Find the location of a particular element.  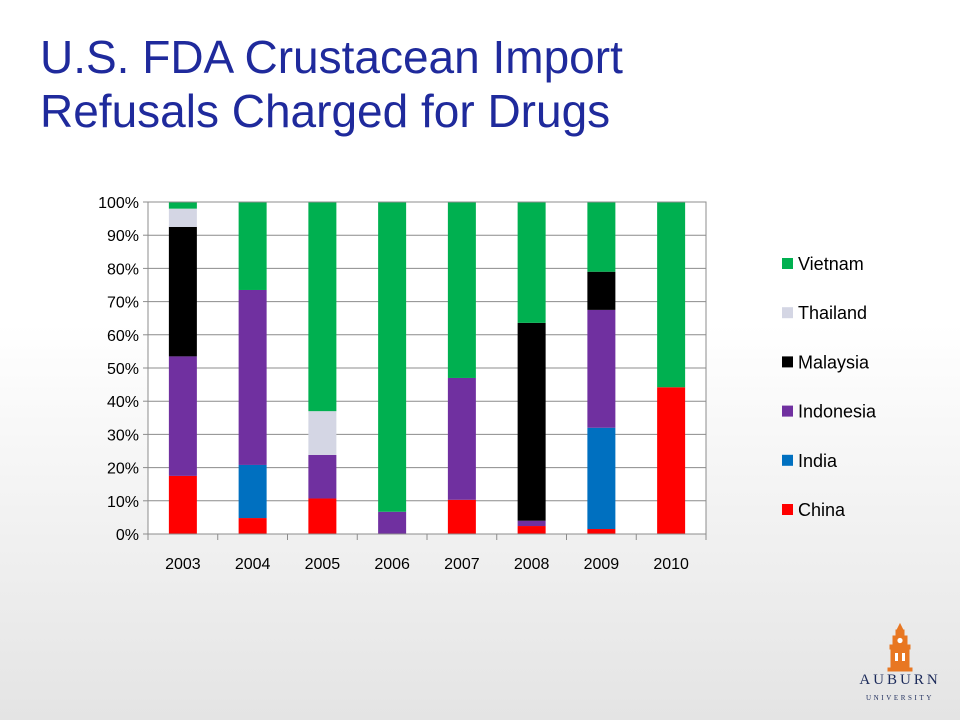

legend-swatch-malaysia is located at coordinates (787, 362).